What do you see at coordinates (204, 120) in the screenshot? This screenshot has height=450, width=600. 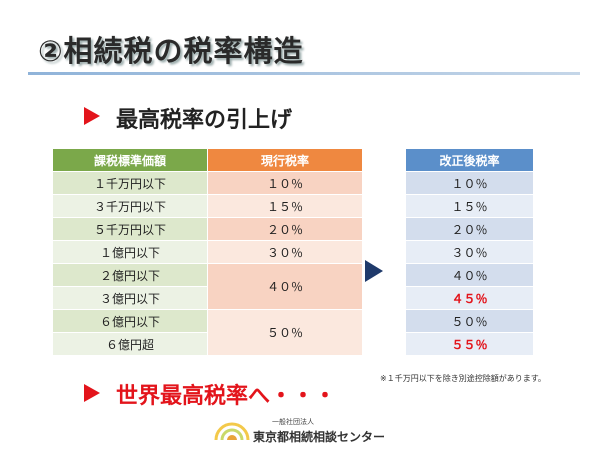 I see `subtitle: 最高税率の引上げ` at bounding box center [204, 120].